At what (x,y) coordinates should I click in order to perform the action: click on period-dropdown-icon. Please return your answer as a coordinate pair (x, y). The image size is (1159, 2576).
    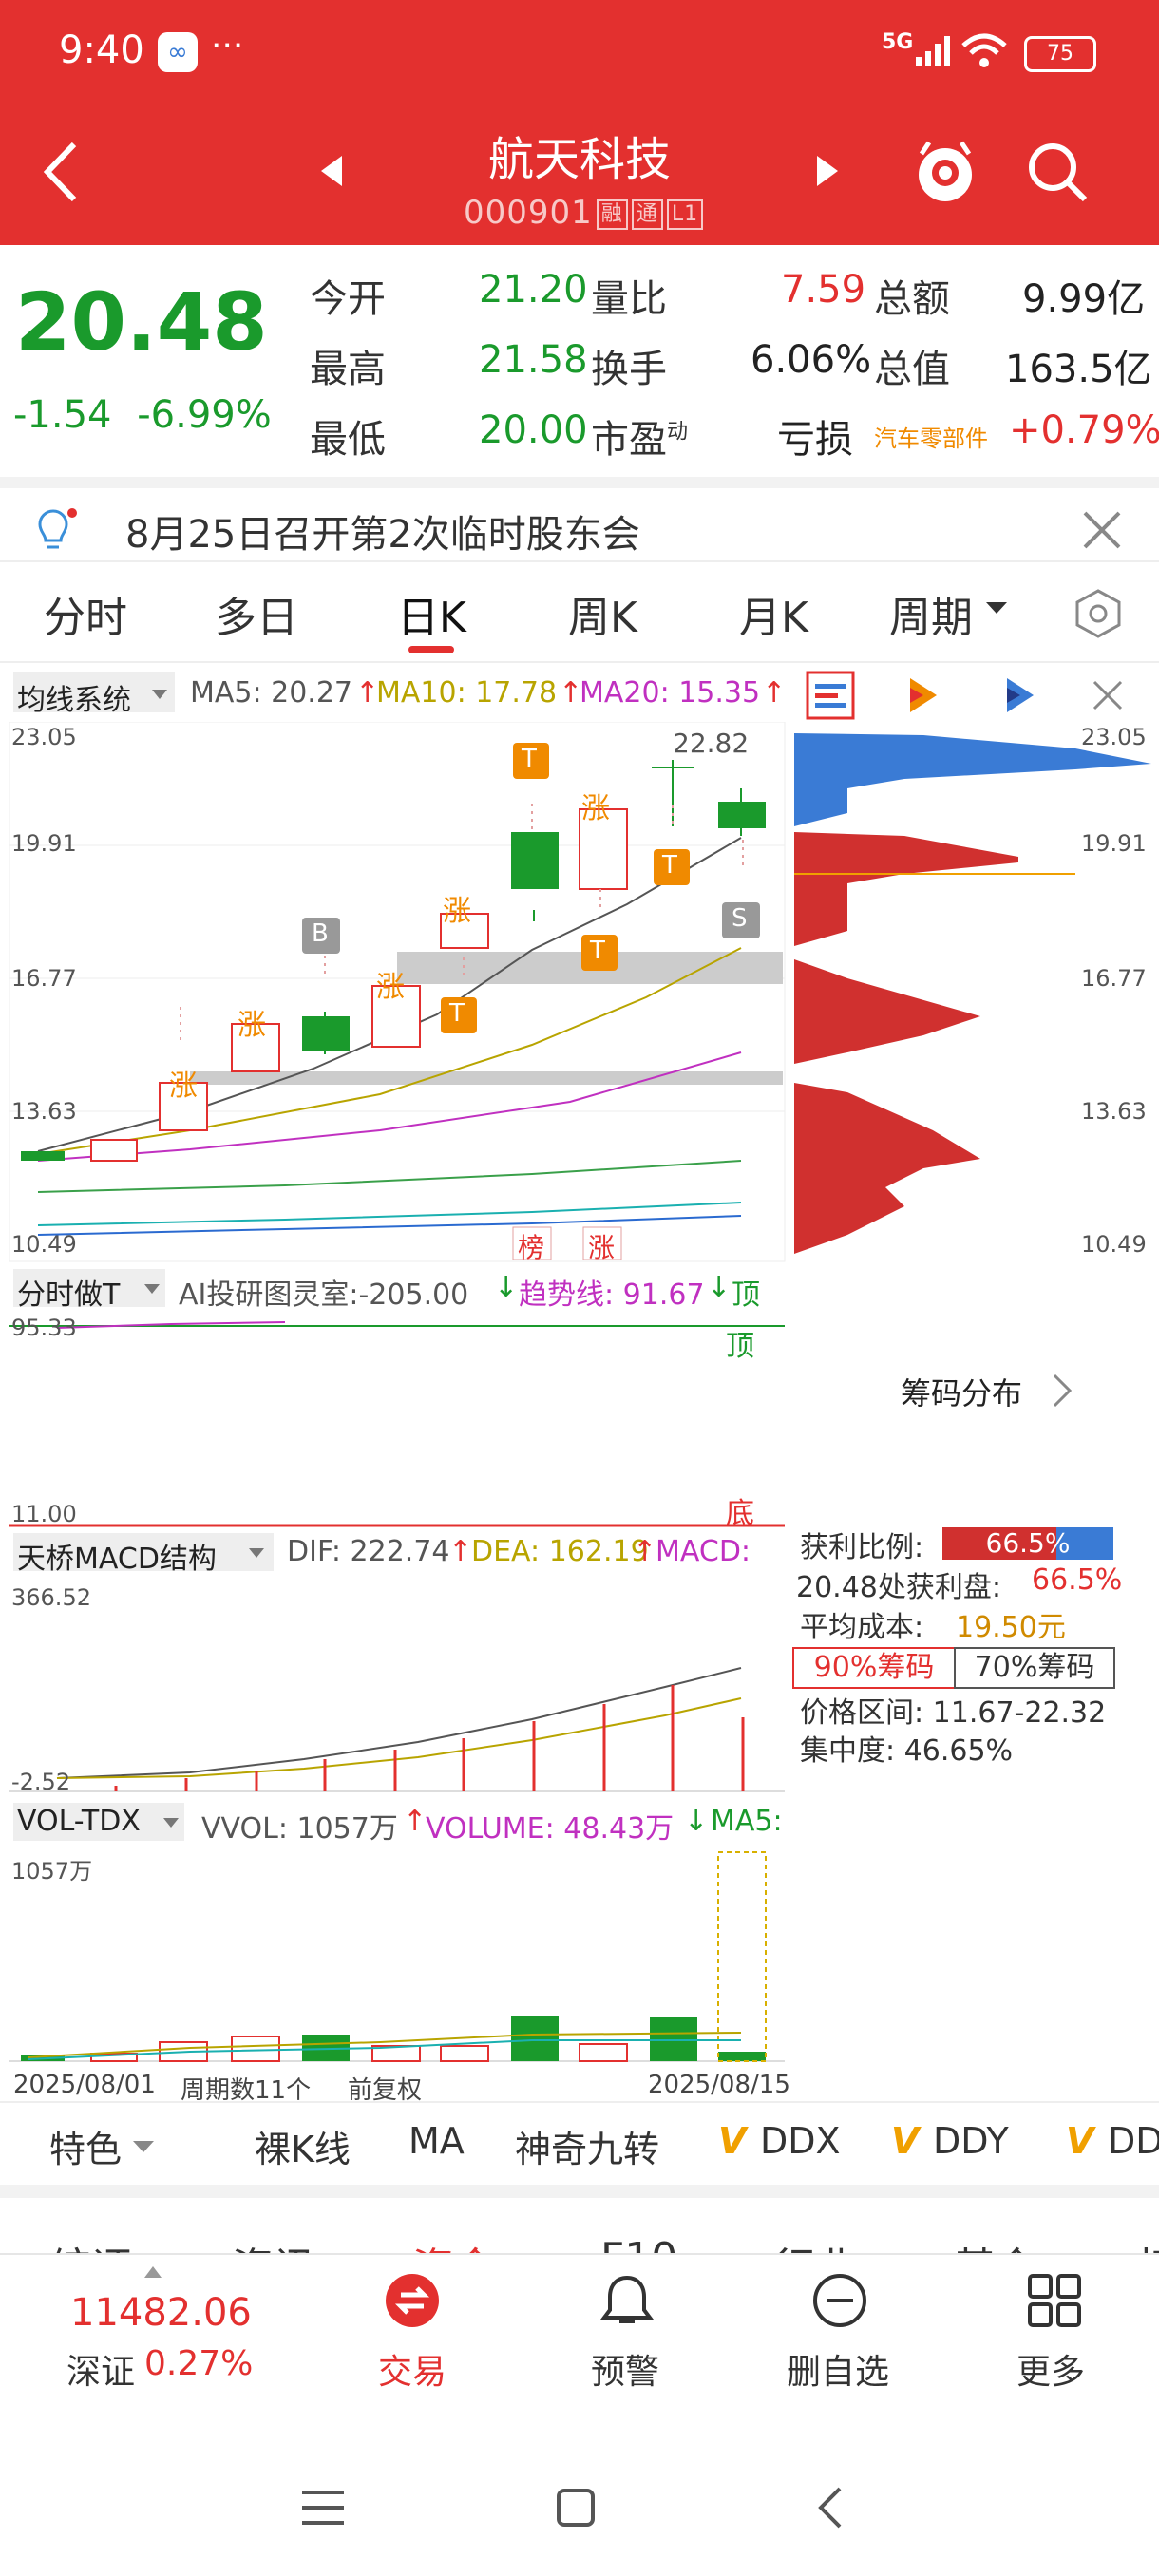
    Looking at the image, I should click on (996, 607).